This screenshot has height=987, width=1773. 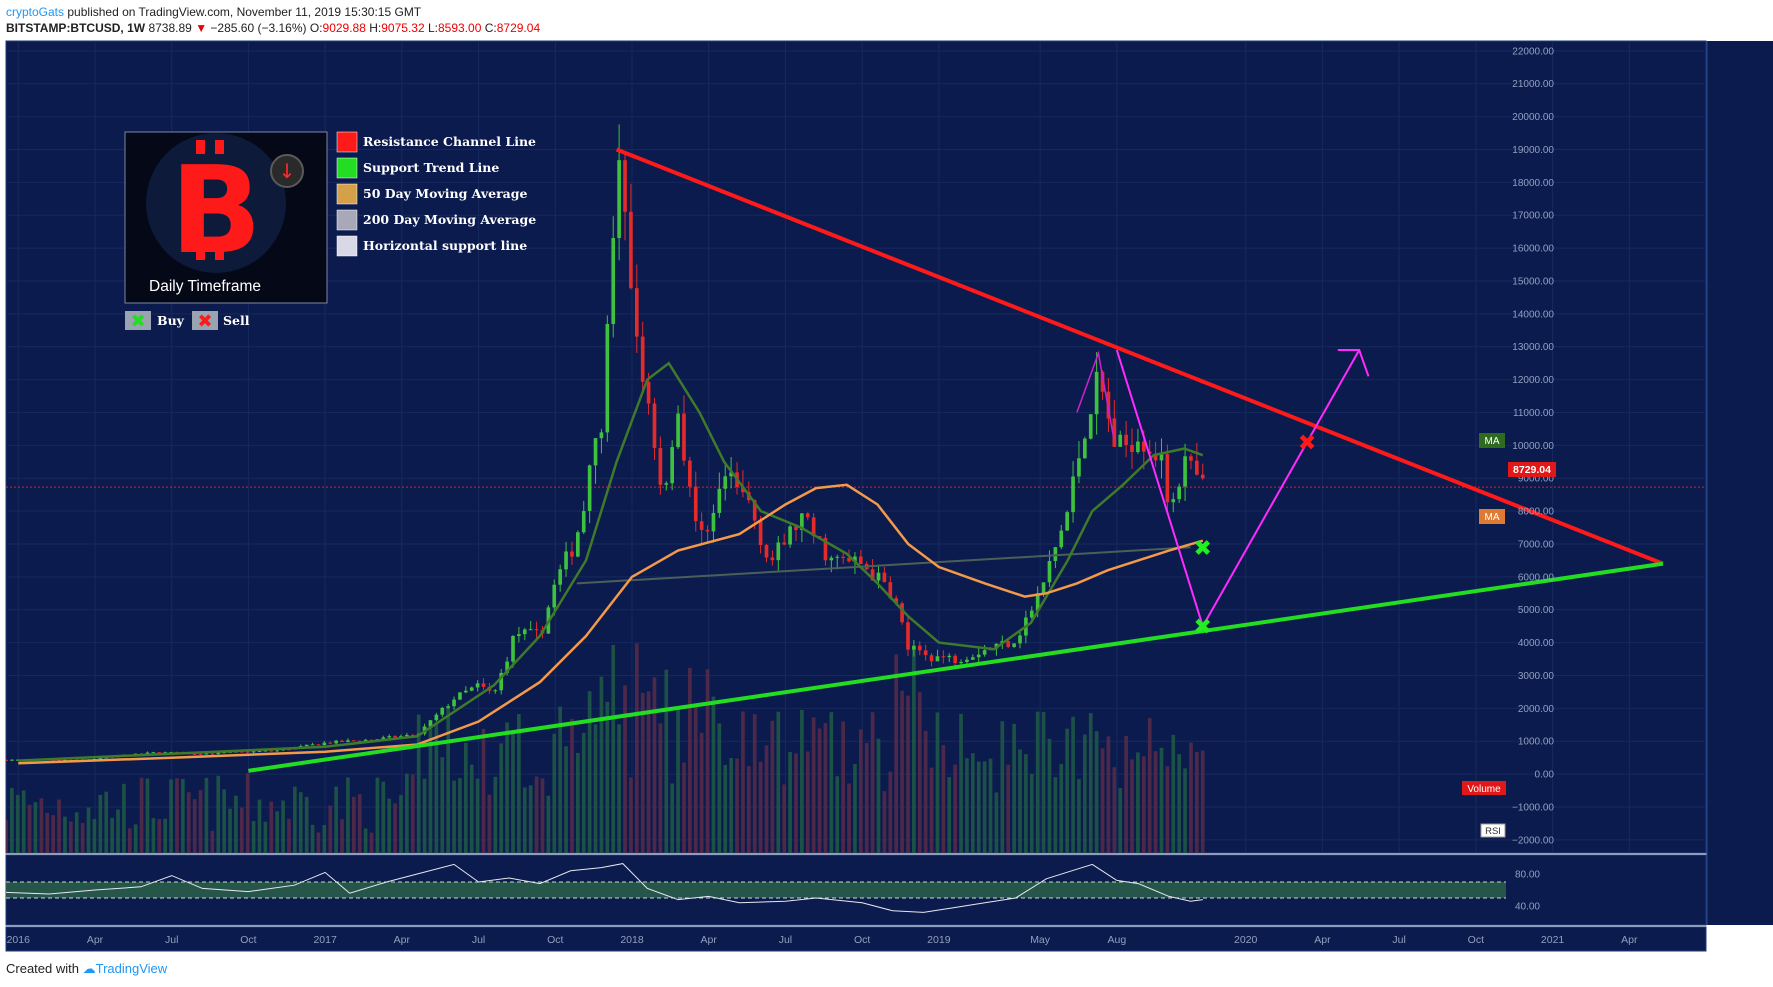 I want to click on price-axis, so click(x=1740, y=483).